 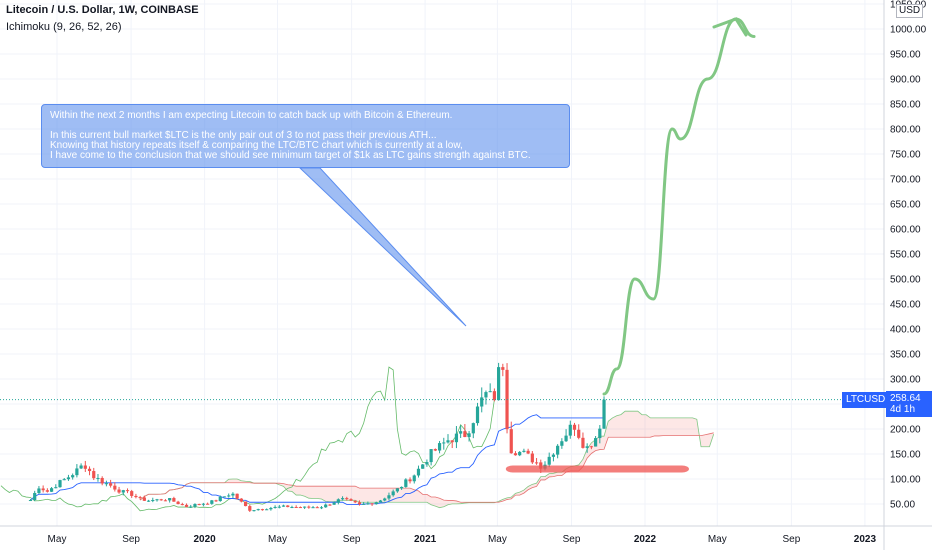 What do you see at coordinates (382, 247) in the screenshot?
I see `callout-pointer` at bounding box center [382, 247].